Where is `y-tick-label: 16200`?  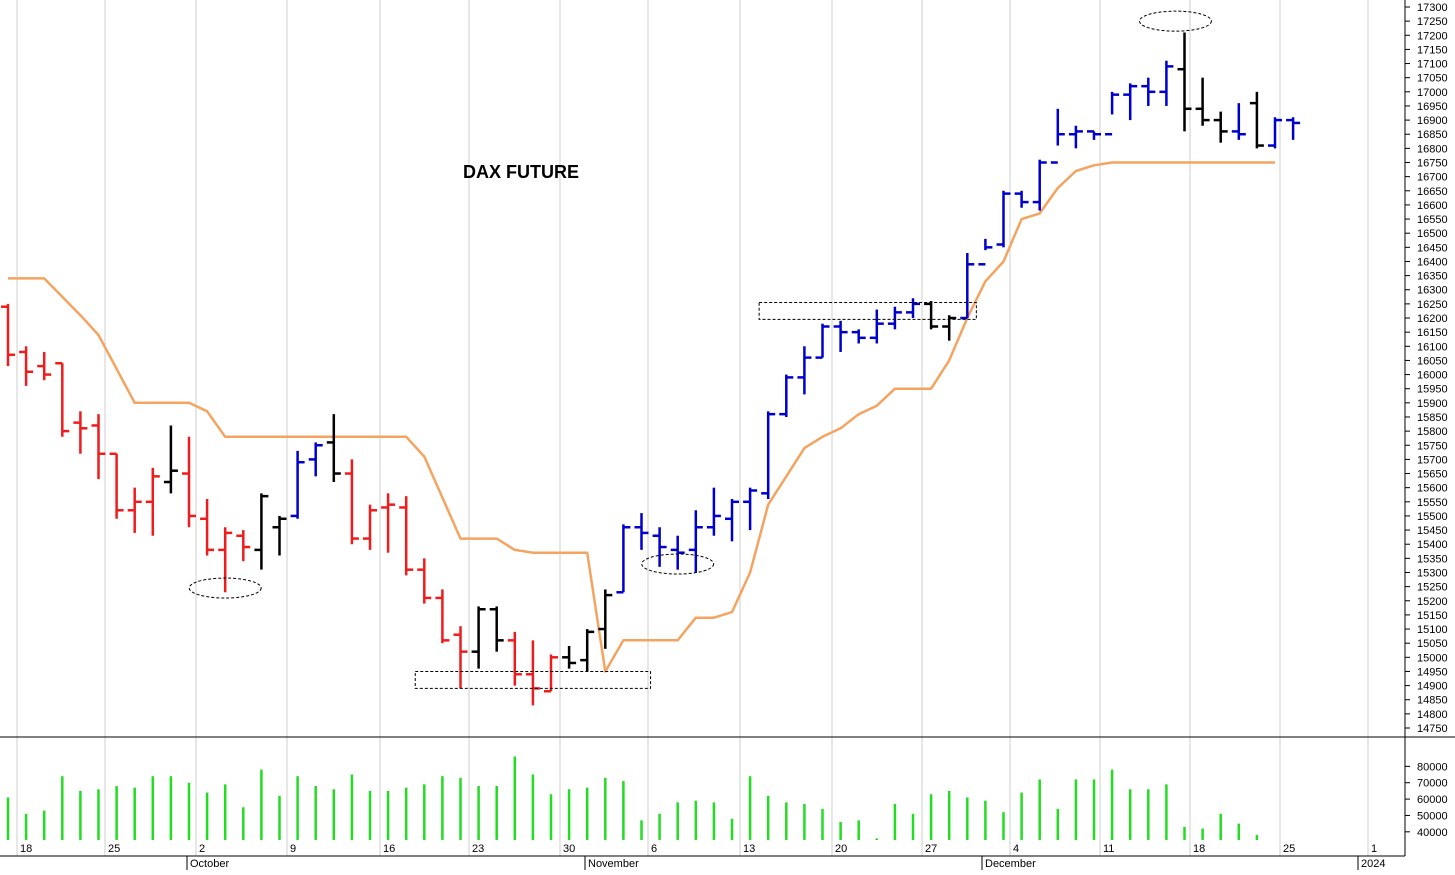
y-tick-label: 16200 is located at coordinates (1432, 319).